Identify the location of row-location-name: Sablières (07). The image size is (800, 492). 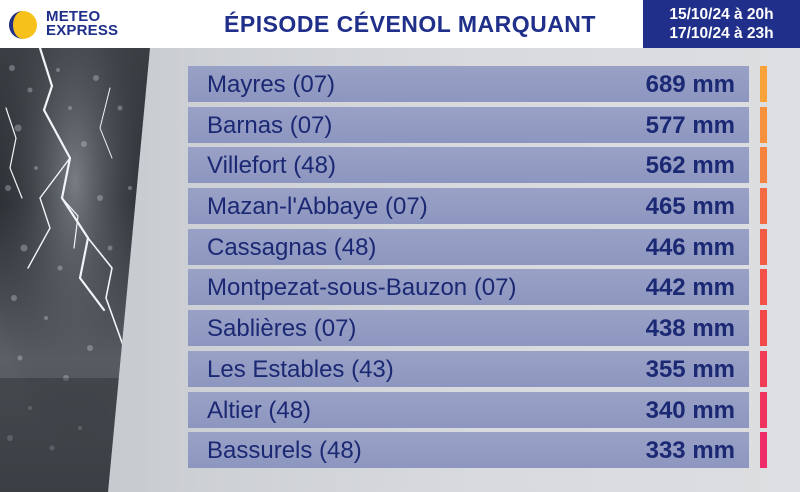
(282, 329).